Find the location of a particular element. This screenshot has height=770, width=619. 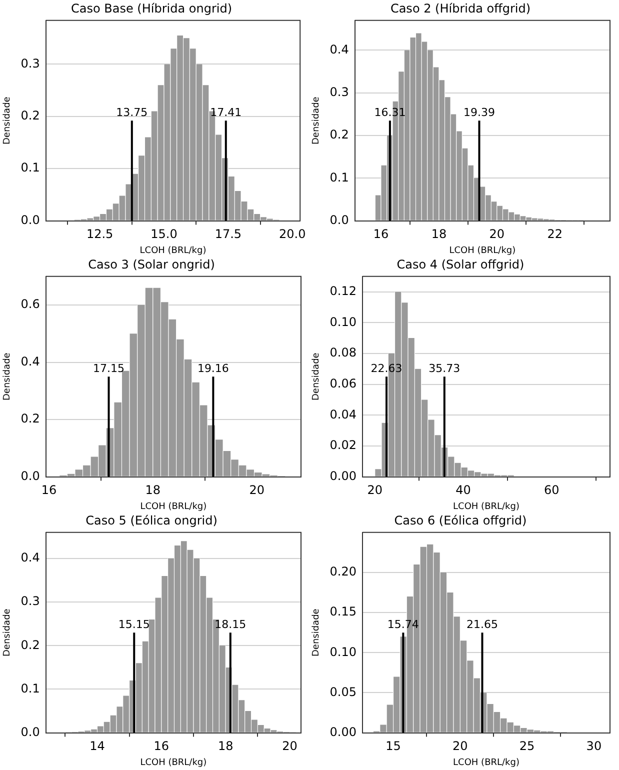

ref-line-label: 15.74 is located at coordinates (403, 624).